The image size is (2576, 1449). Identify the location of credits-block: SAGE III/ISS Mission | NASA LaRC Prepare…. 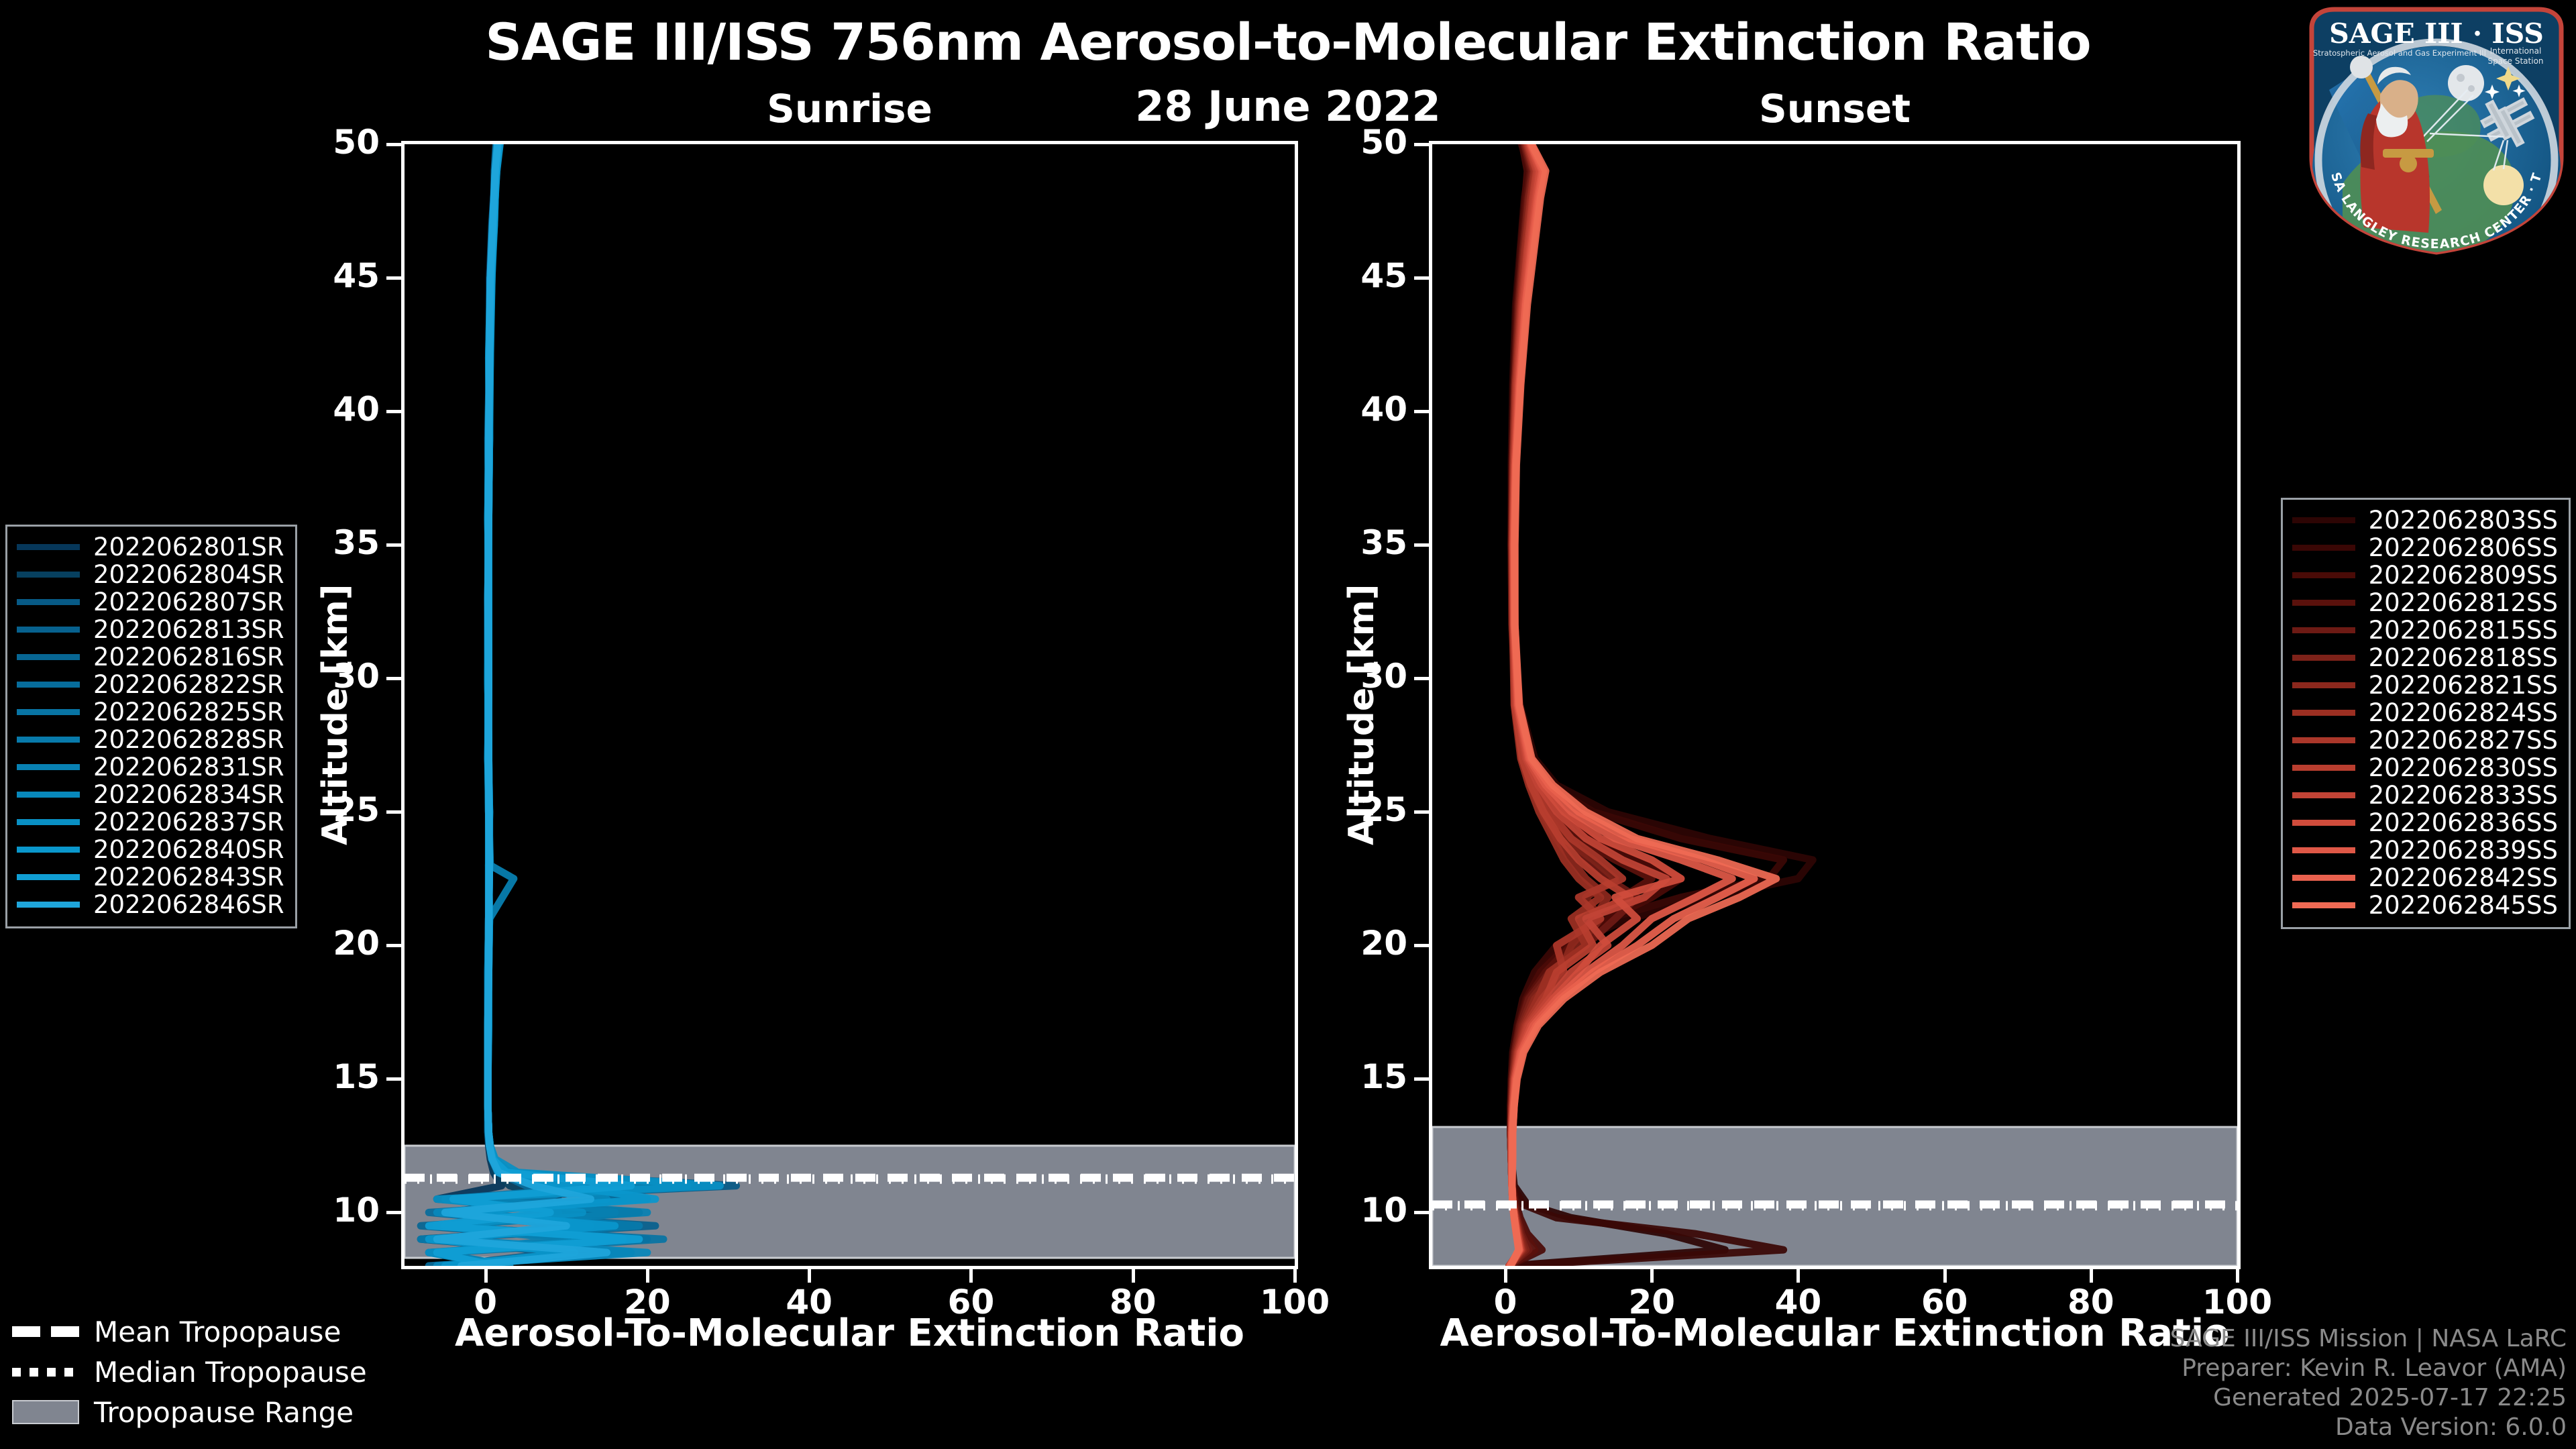
(2368, 1383).